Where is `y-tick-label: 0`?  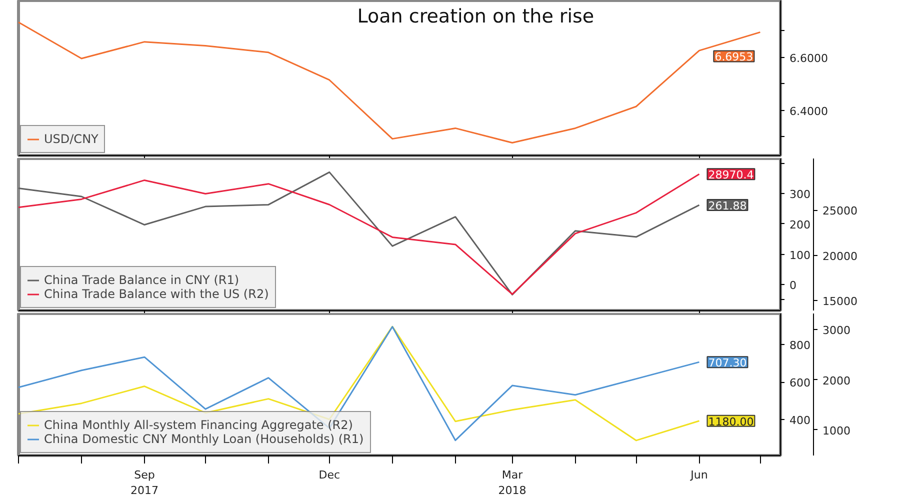 y-tick-label: 0 is located at coordinates (793, 285).